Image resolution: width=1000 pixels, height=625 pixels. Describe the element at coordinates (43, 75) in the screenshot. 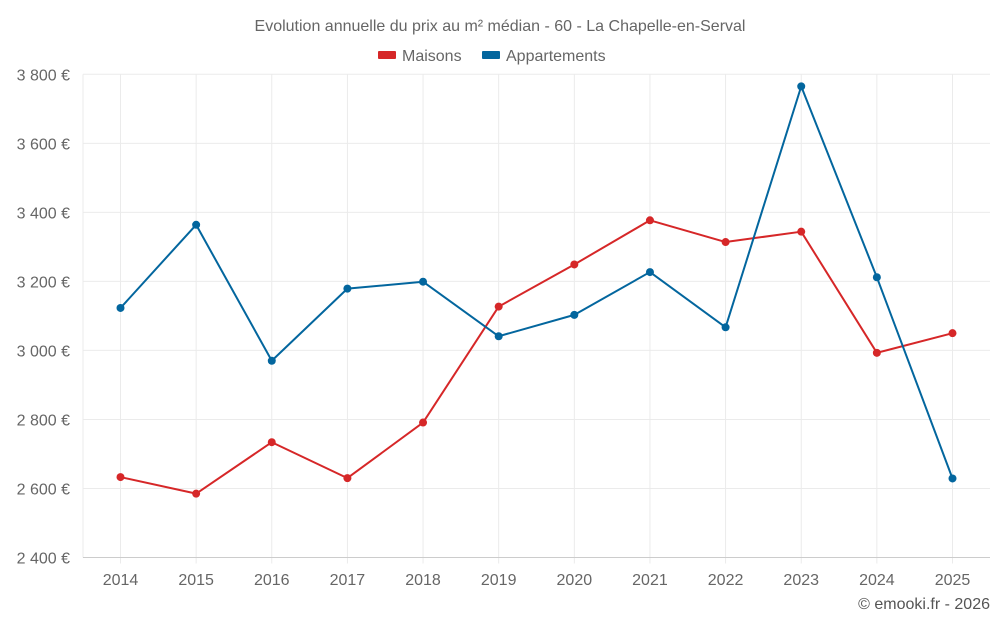

I see `y-tick-label: 3 800 €` at that location.